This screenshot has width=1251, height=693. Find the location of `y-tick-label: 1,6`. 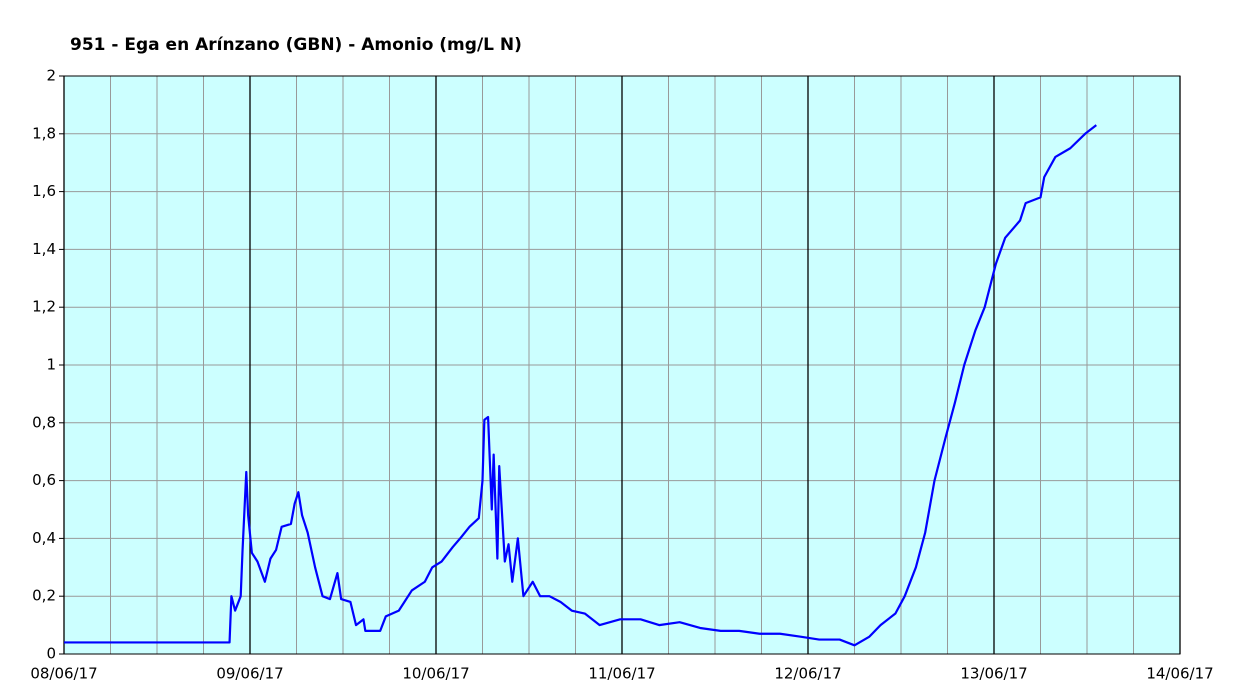

y-tick-label: 1,6 is located at coordinates (44, 191).